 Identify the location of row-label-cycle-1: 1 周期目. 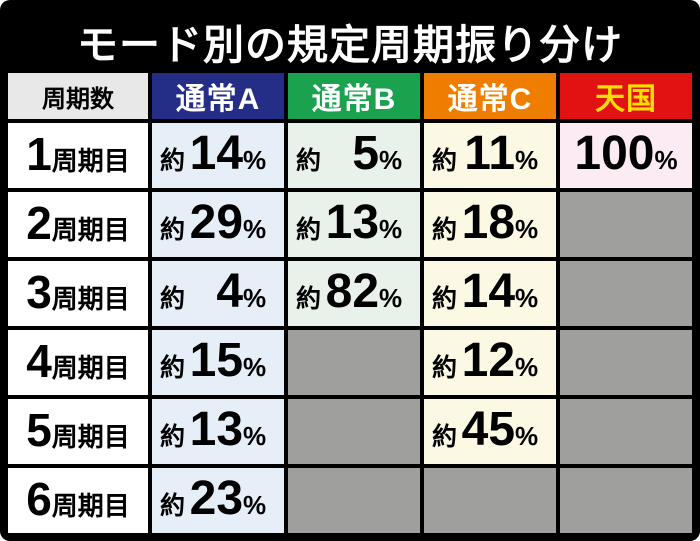
(78, 155).